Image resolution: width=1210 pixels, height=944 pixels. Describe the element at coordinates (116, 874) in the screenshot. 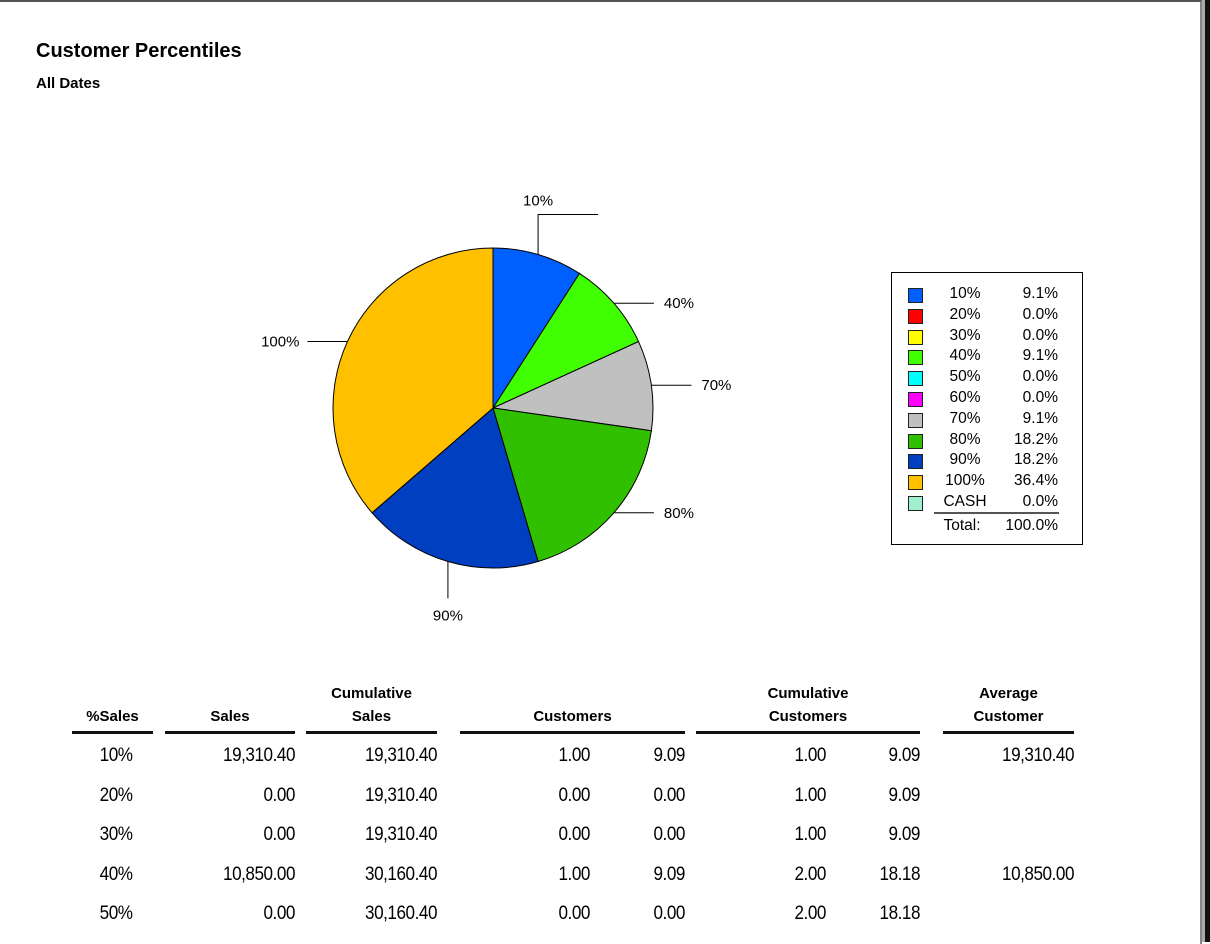

I see `table-cell: 40%` at that location.